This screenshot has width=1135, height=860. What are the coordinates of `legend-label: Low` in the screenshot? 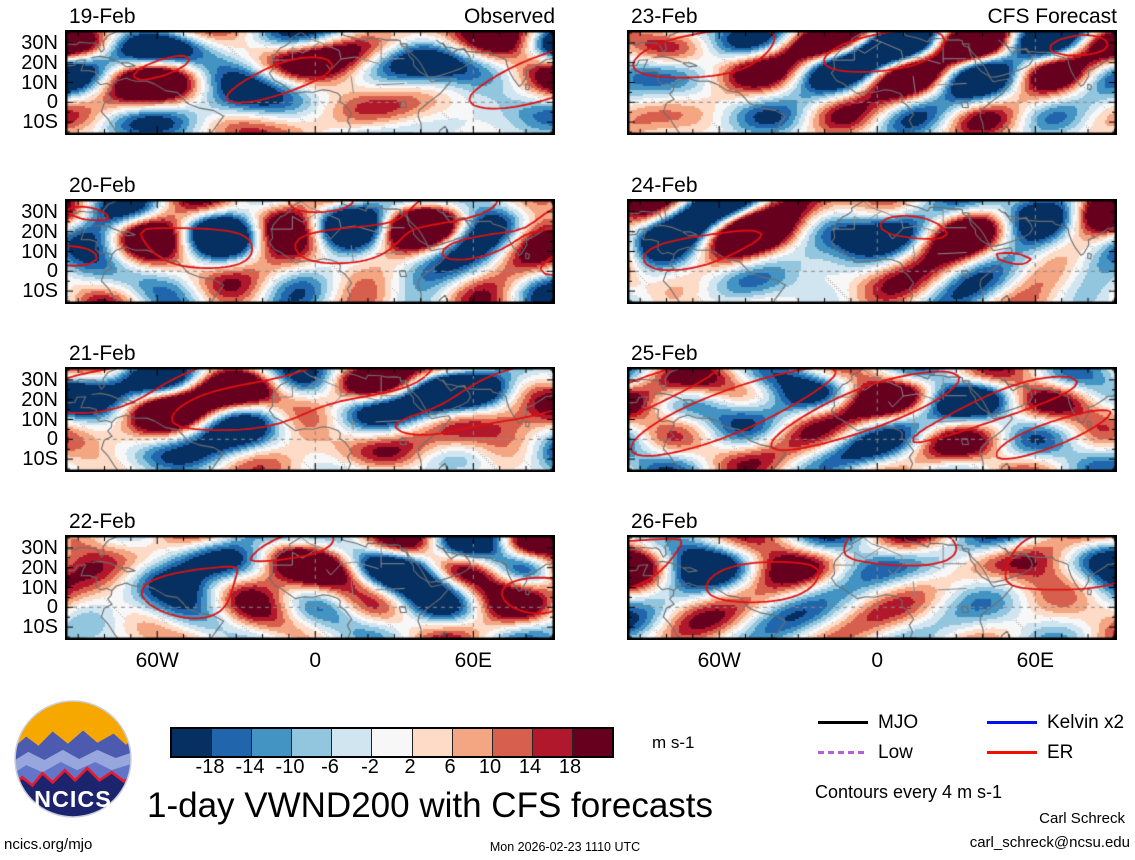 It's located at (895, 752).